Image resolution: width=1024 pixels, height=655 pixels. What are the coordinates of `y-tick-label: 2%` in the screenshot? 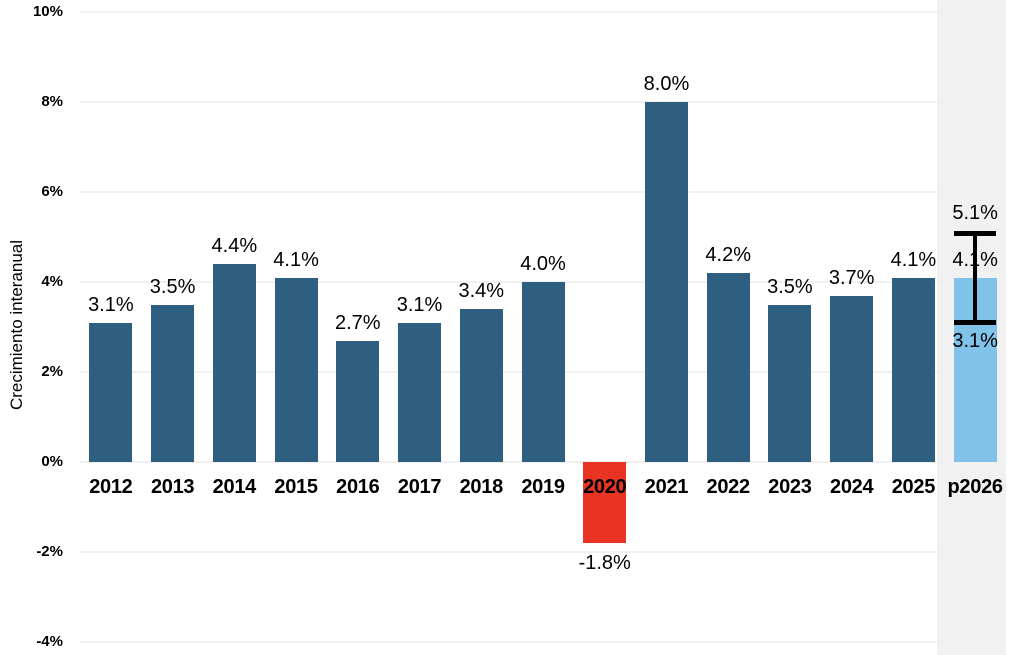 It's located at (52, 371).